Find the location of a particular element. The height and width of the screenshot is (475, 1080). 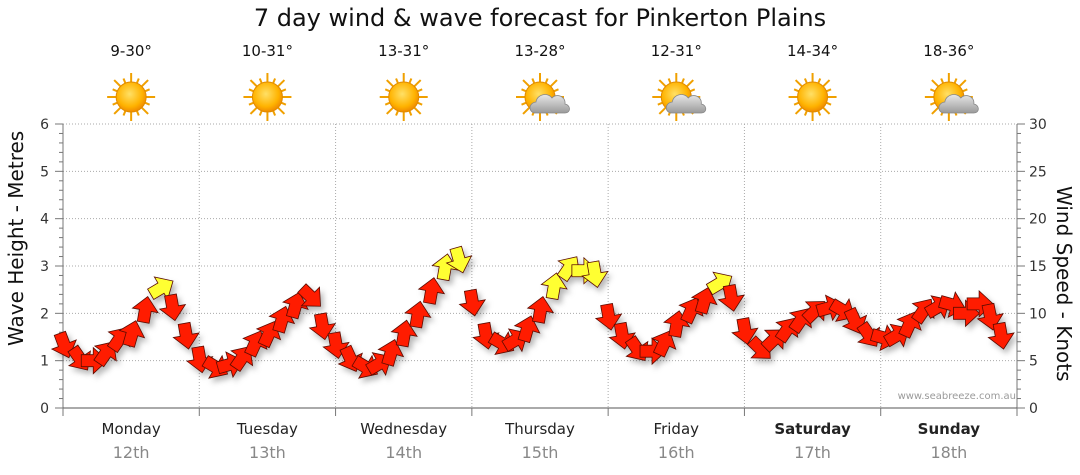

y-axis-title-left: Wave Height - Metres is located at coordinates (16, 238).